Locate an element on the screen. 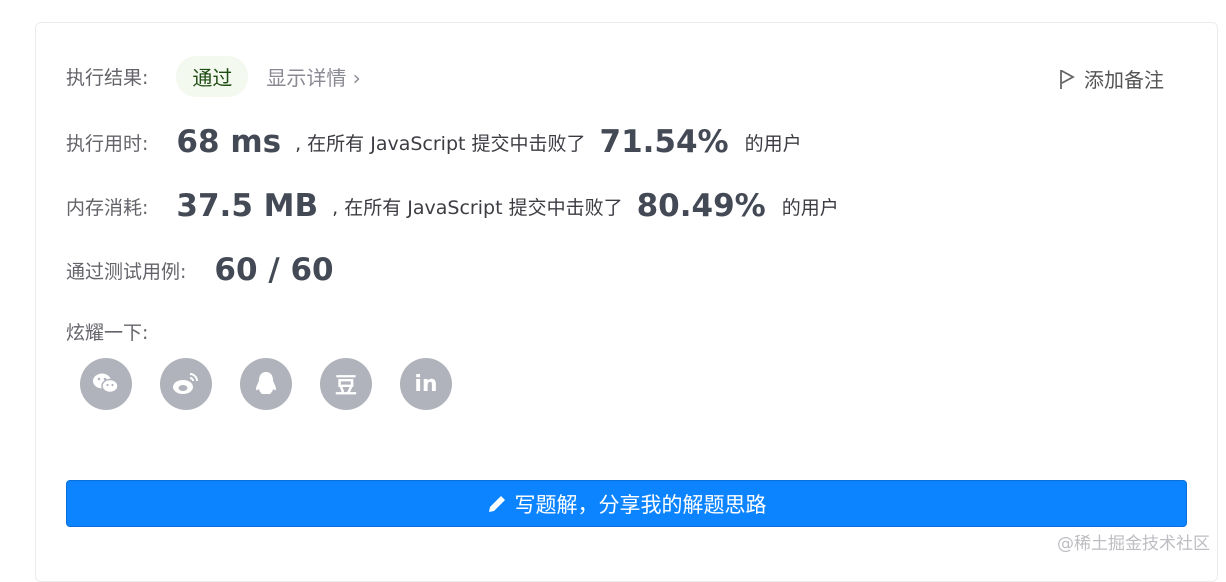  show-details-link: 显示详情 › is located at coordinates (313, 78).